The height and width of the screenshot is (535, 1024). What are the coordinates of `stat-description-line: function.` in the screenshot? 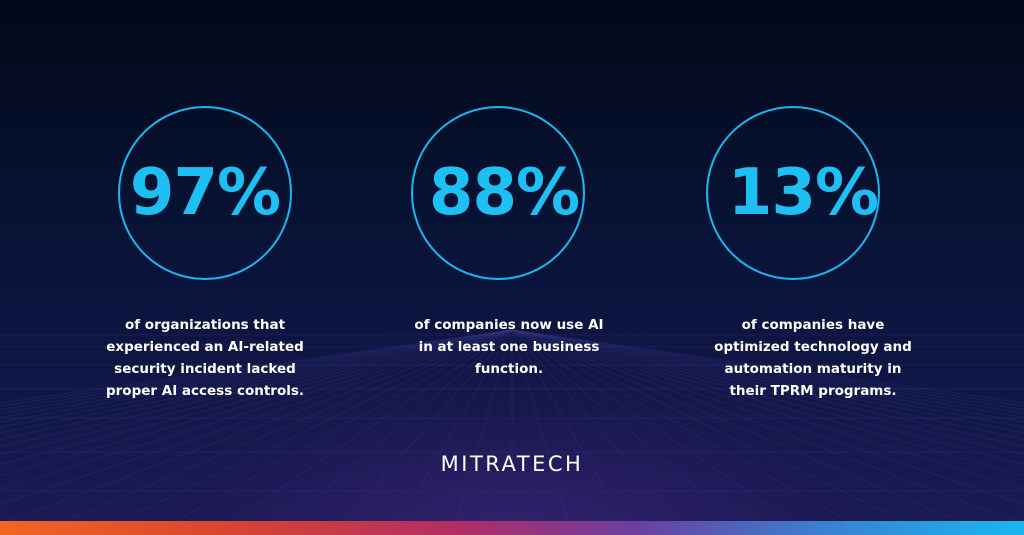 It's located at (509, 369).